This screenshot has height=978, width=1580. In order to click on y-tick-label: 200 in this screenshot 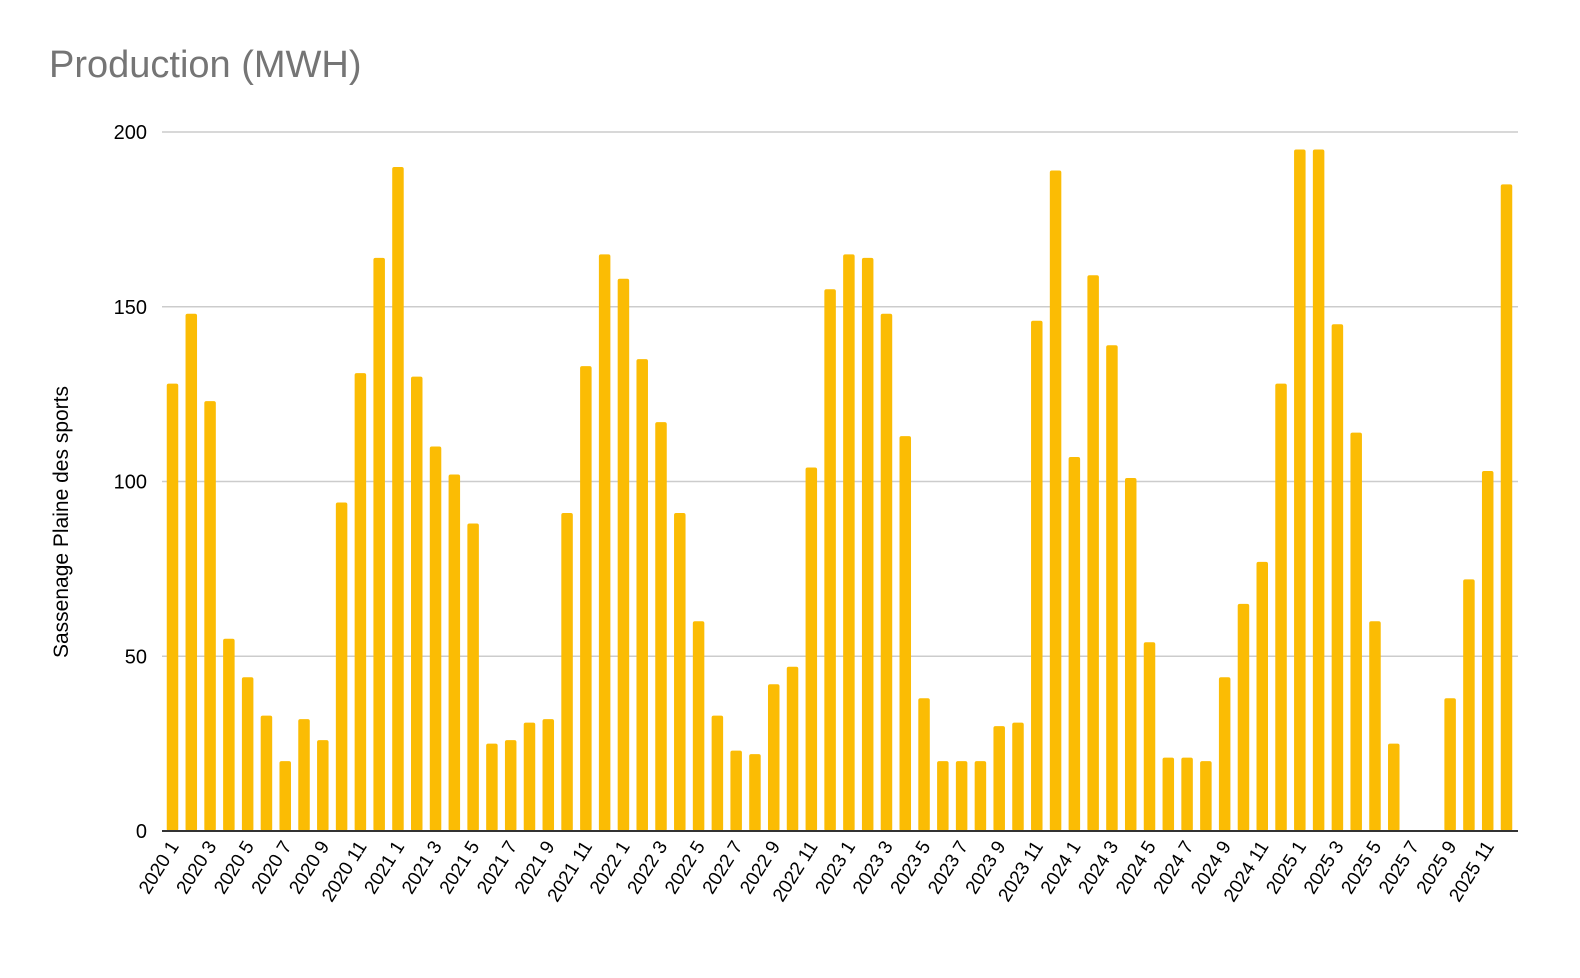, I will do `click(130, 133)`.